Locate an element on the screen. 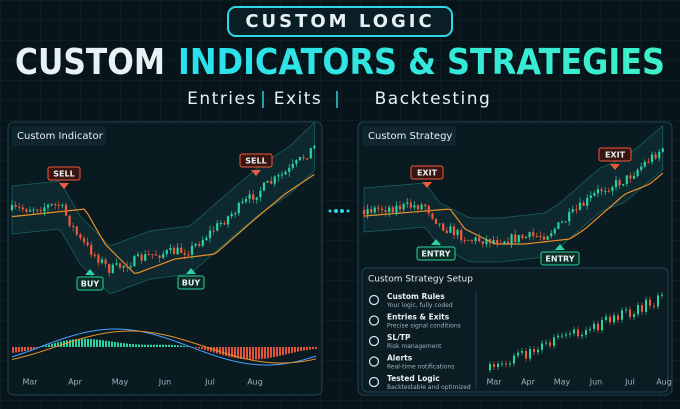 The image size is (680, 409). panel-header is located at coordinates (409, 136).